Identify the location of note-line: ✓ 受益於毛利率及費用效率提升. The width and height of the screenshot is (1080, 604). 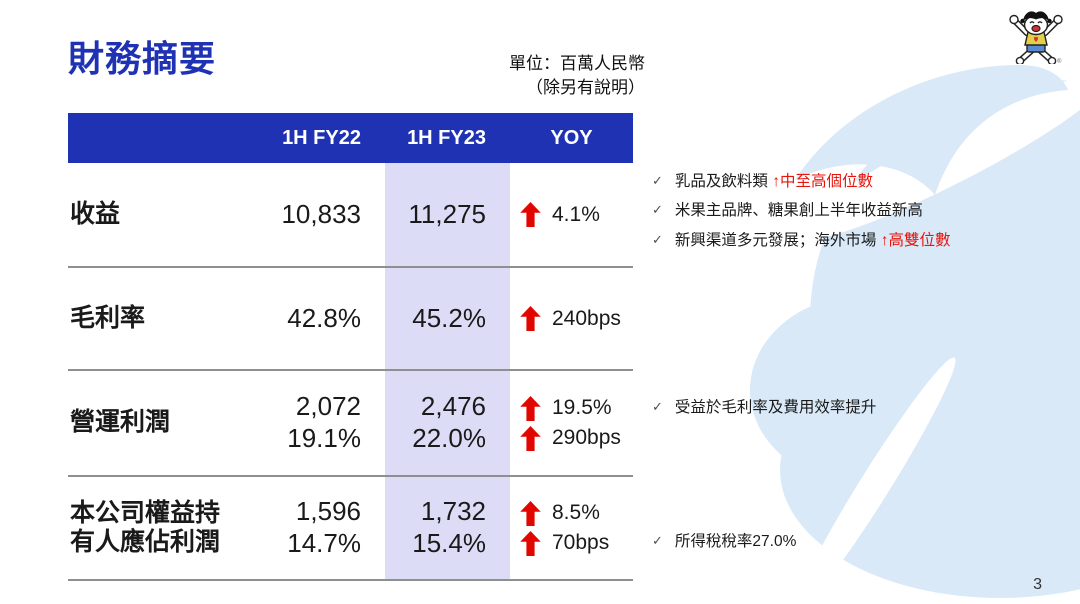
(764, 407).